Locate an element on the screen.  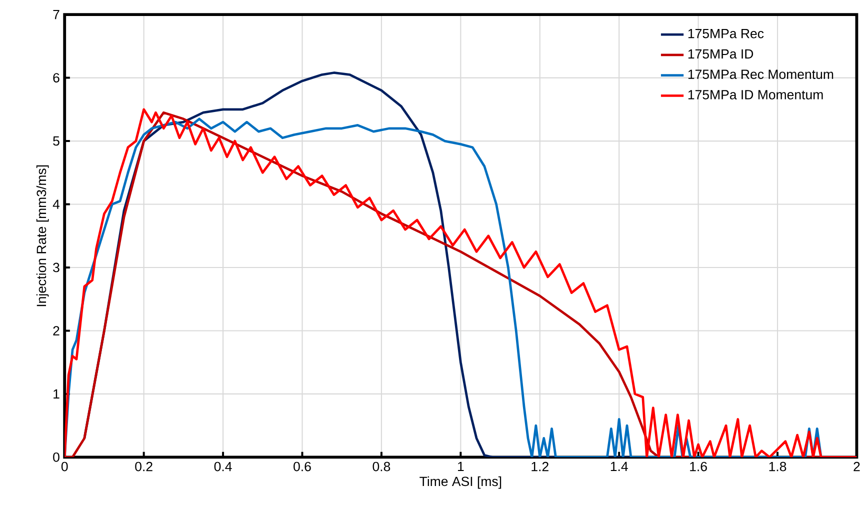
x-tick-label: 1.2 is located at coordinates (540, 467).